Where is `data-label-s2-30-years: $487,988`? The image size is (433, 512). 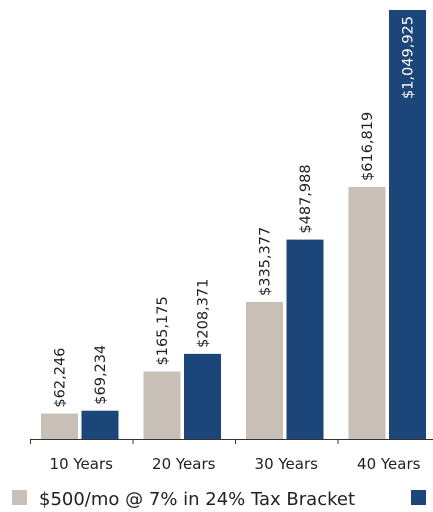
data-label-s2-30-years: $487,988 is located at coordinates (306, 198).